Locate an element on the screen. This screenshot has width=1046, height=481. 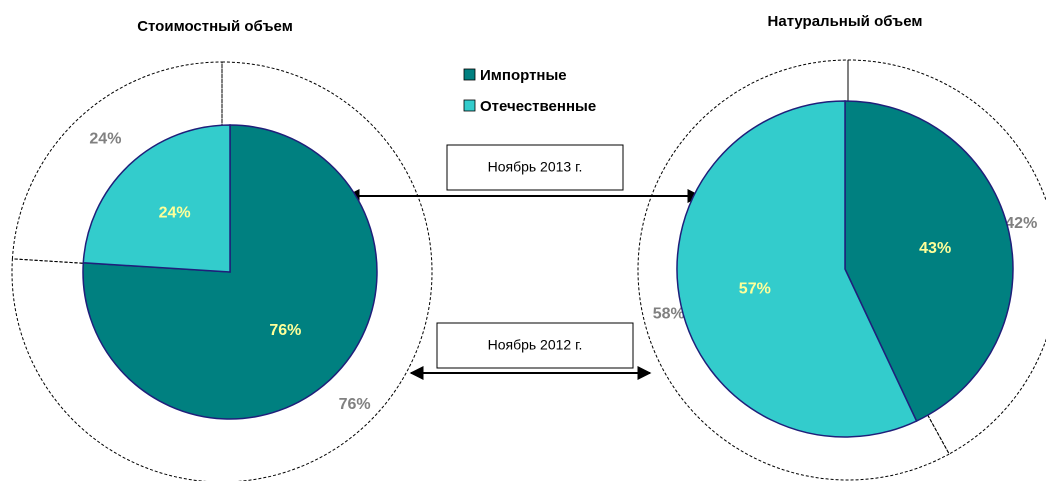
pie-slice-outline is located at coordinates (117, 167).